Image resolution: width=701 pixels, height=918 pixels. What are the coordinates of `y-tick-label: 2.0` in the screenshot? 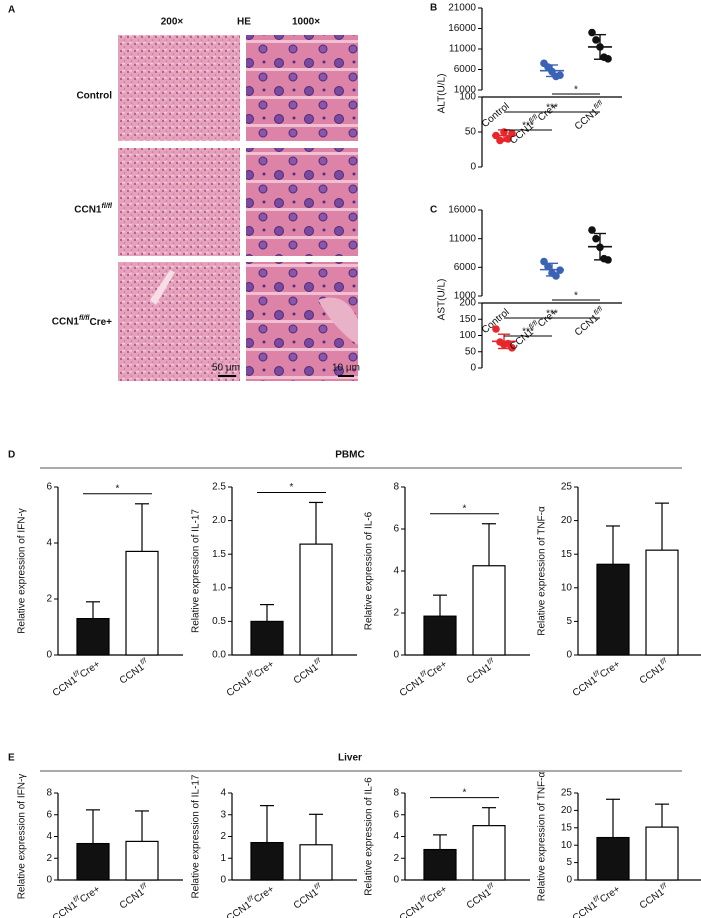 It's located at (219, 520).